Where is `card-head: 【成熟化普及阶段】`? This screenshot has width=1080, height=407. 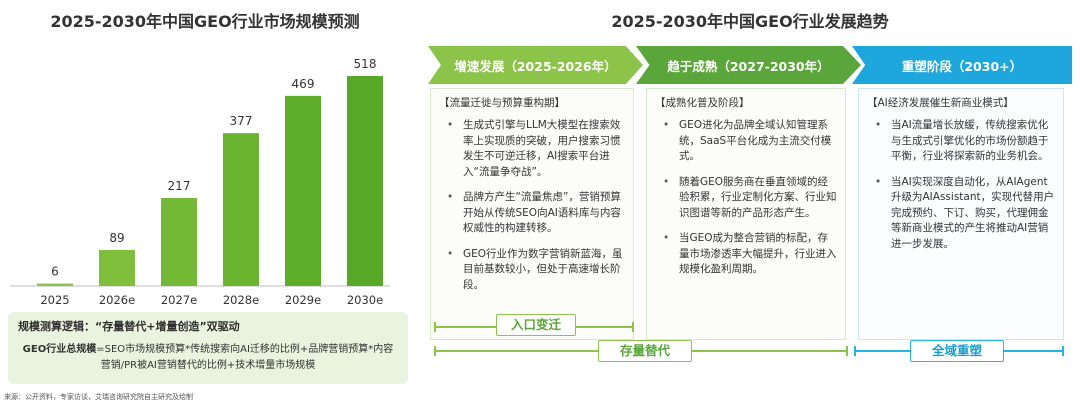 card-head: 【成熟化普及阶段】 is located at coordinates (702, 103).